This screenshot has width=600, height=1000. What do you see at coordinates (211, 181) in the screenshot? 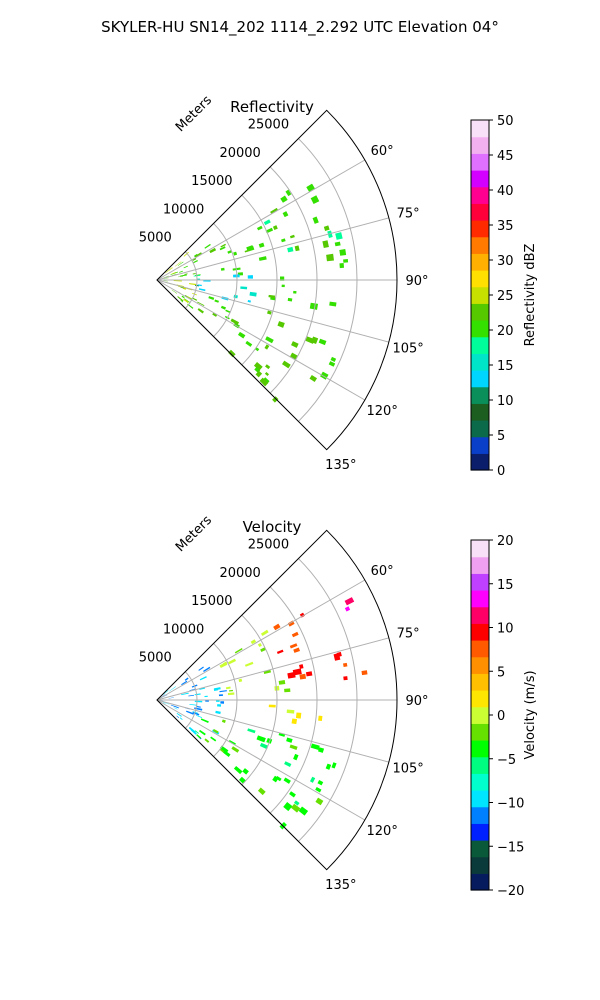
I see `range-tick-label: 15000` at bounding box center [211, 181].